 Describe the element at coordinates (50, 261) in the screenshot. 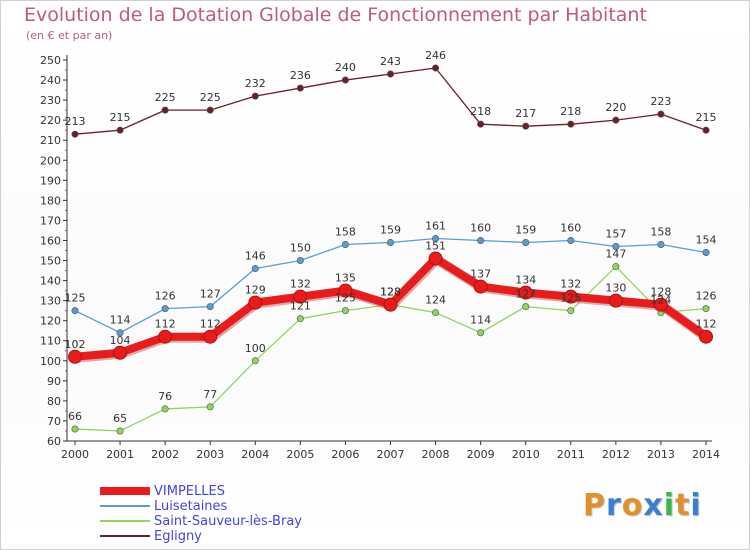

I see `y-tick-label: 150` at that location.